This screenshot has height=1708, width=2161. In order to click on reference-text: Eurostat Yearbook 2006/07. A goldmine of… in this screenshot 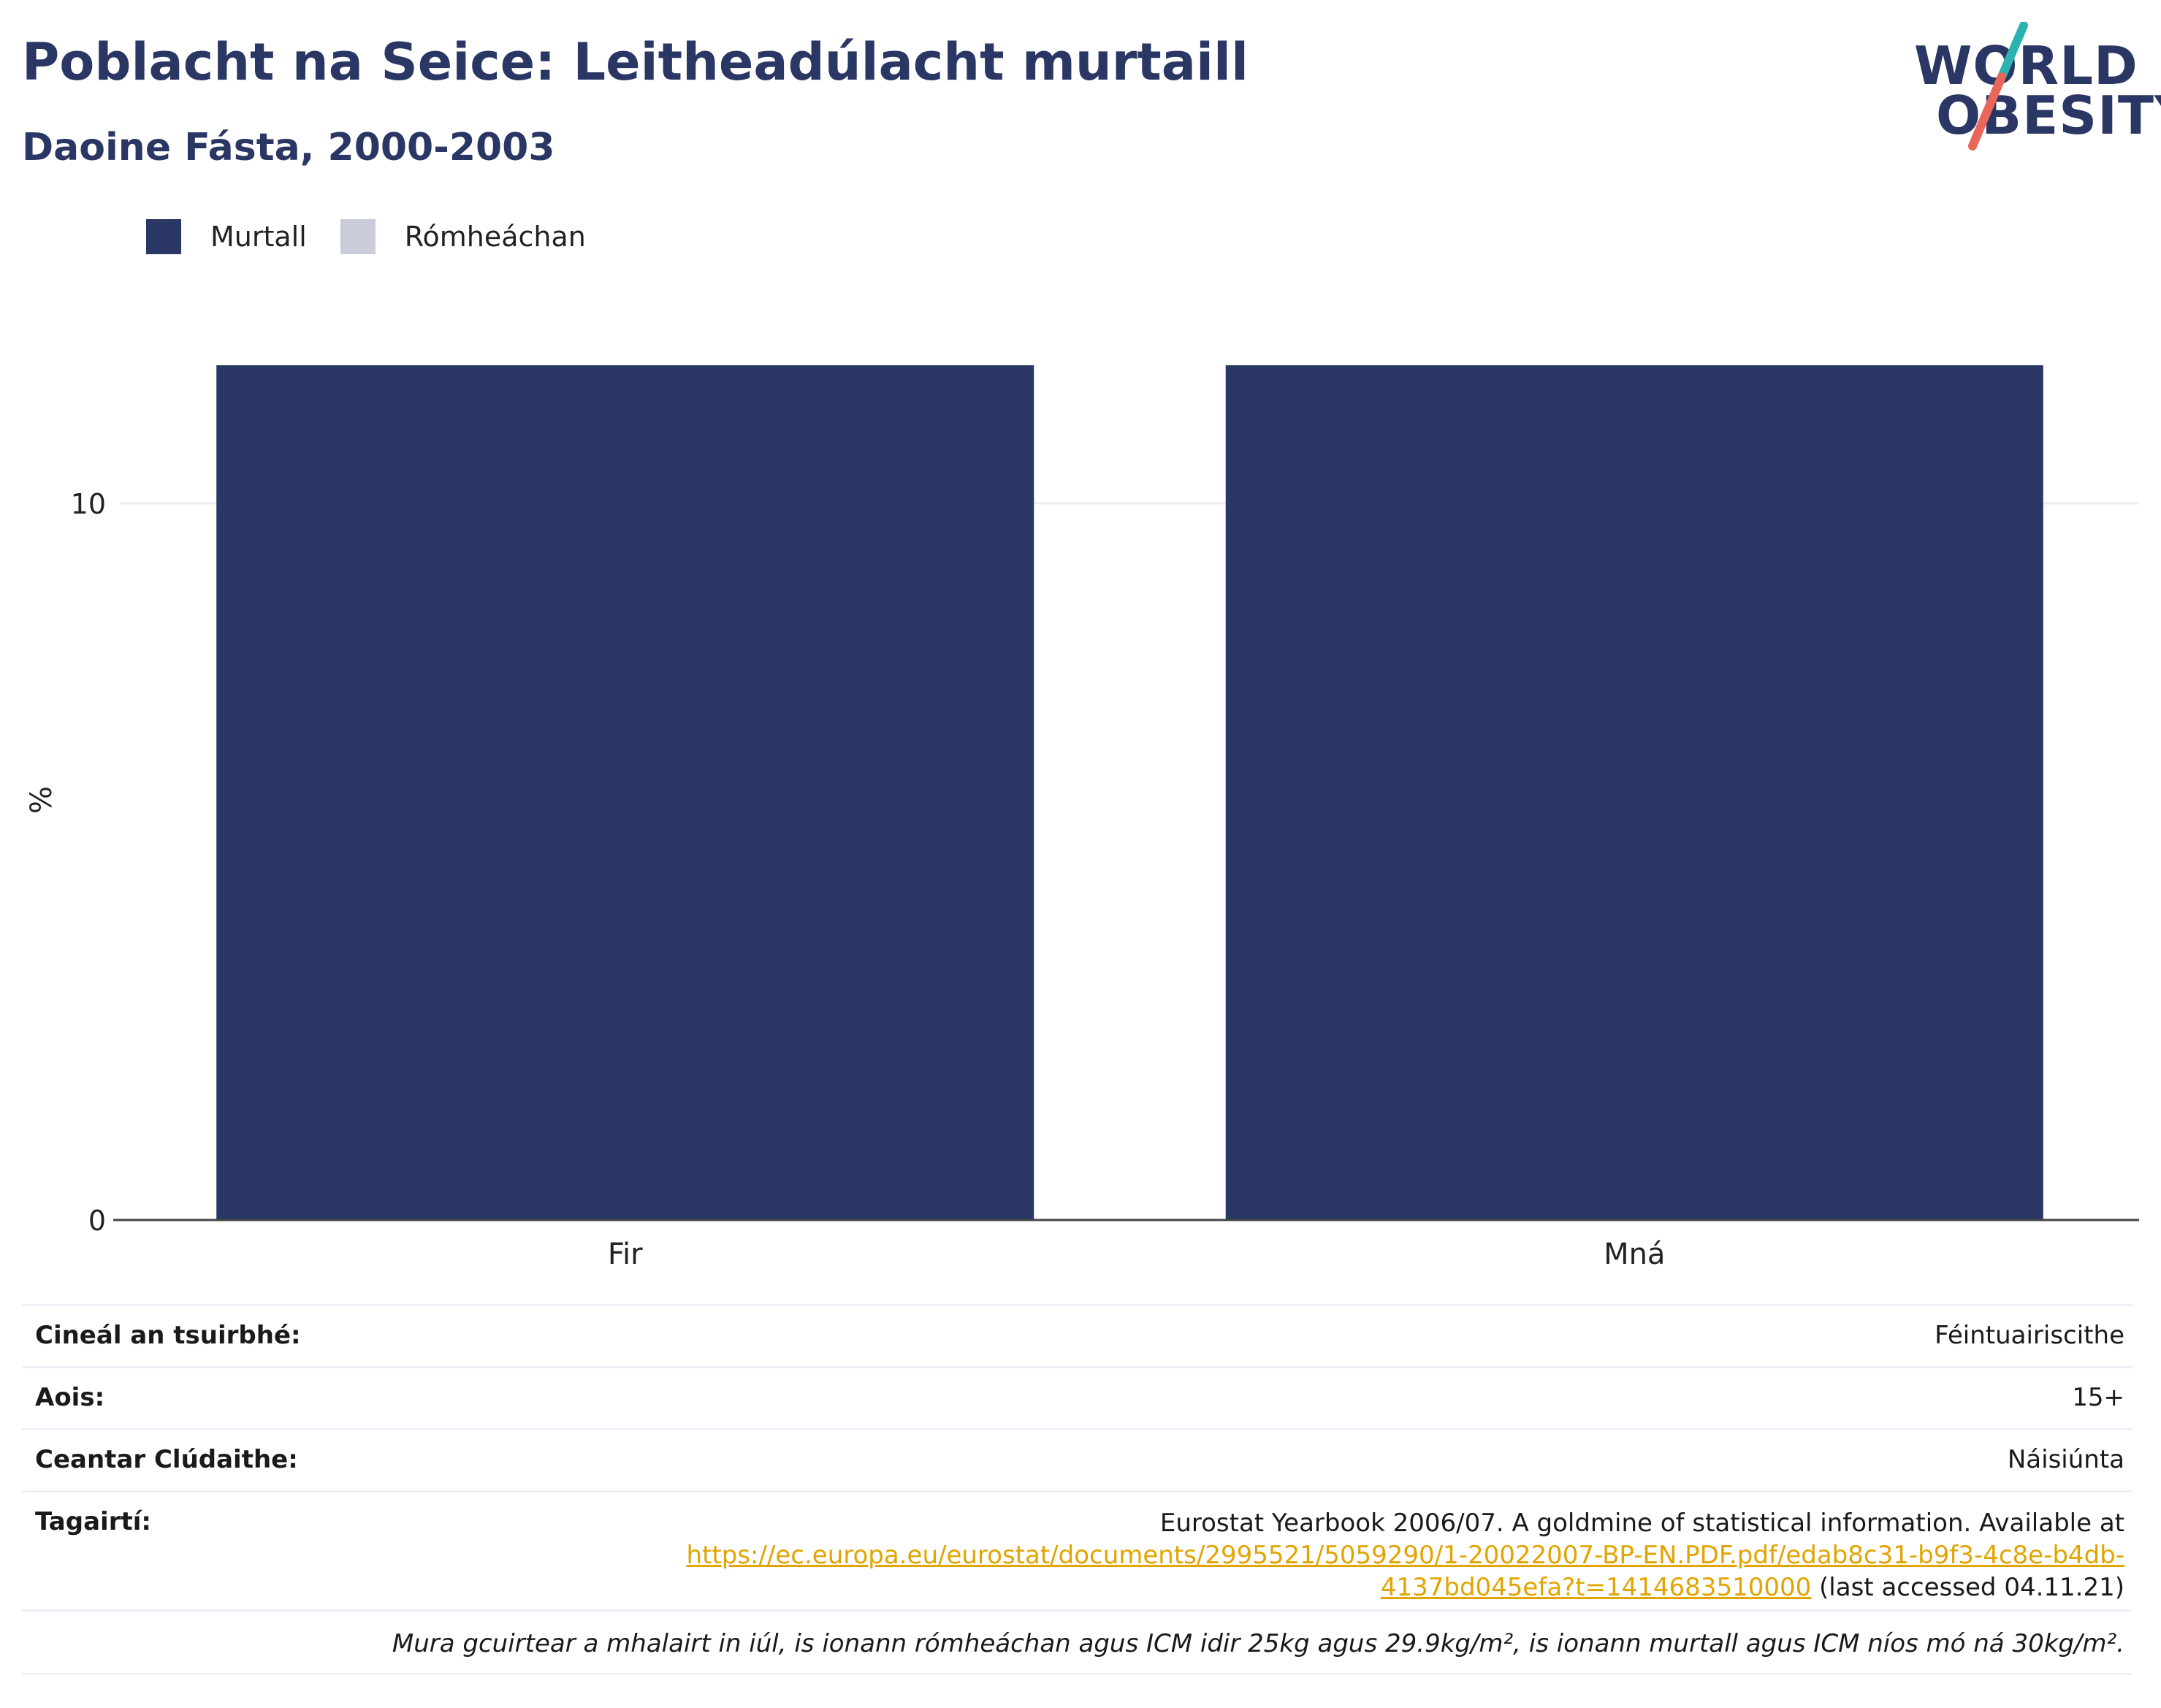, I will do `click(1642, 1523)`.